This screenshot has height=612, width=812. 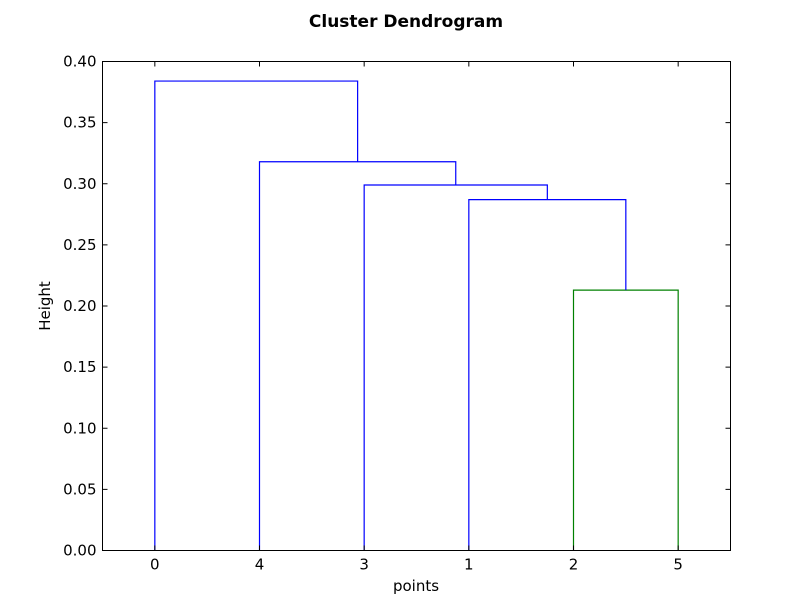 What do you see at coordinates (469, 565) in the screenshot?
I see `x-tick-label: 1` at bounding box center [469, 565].